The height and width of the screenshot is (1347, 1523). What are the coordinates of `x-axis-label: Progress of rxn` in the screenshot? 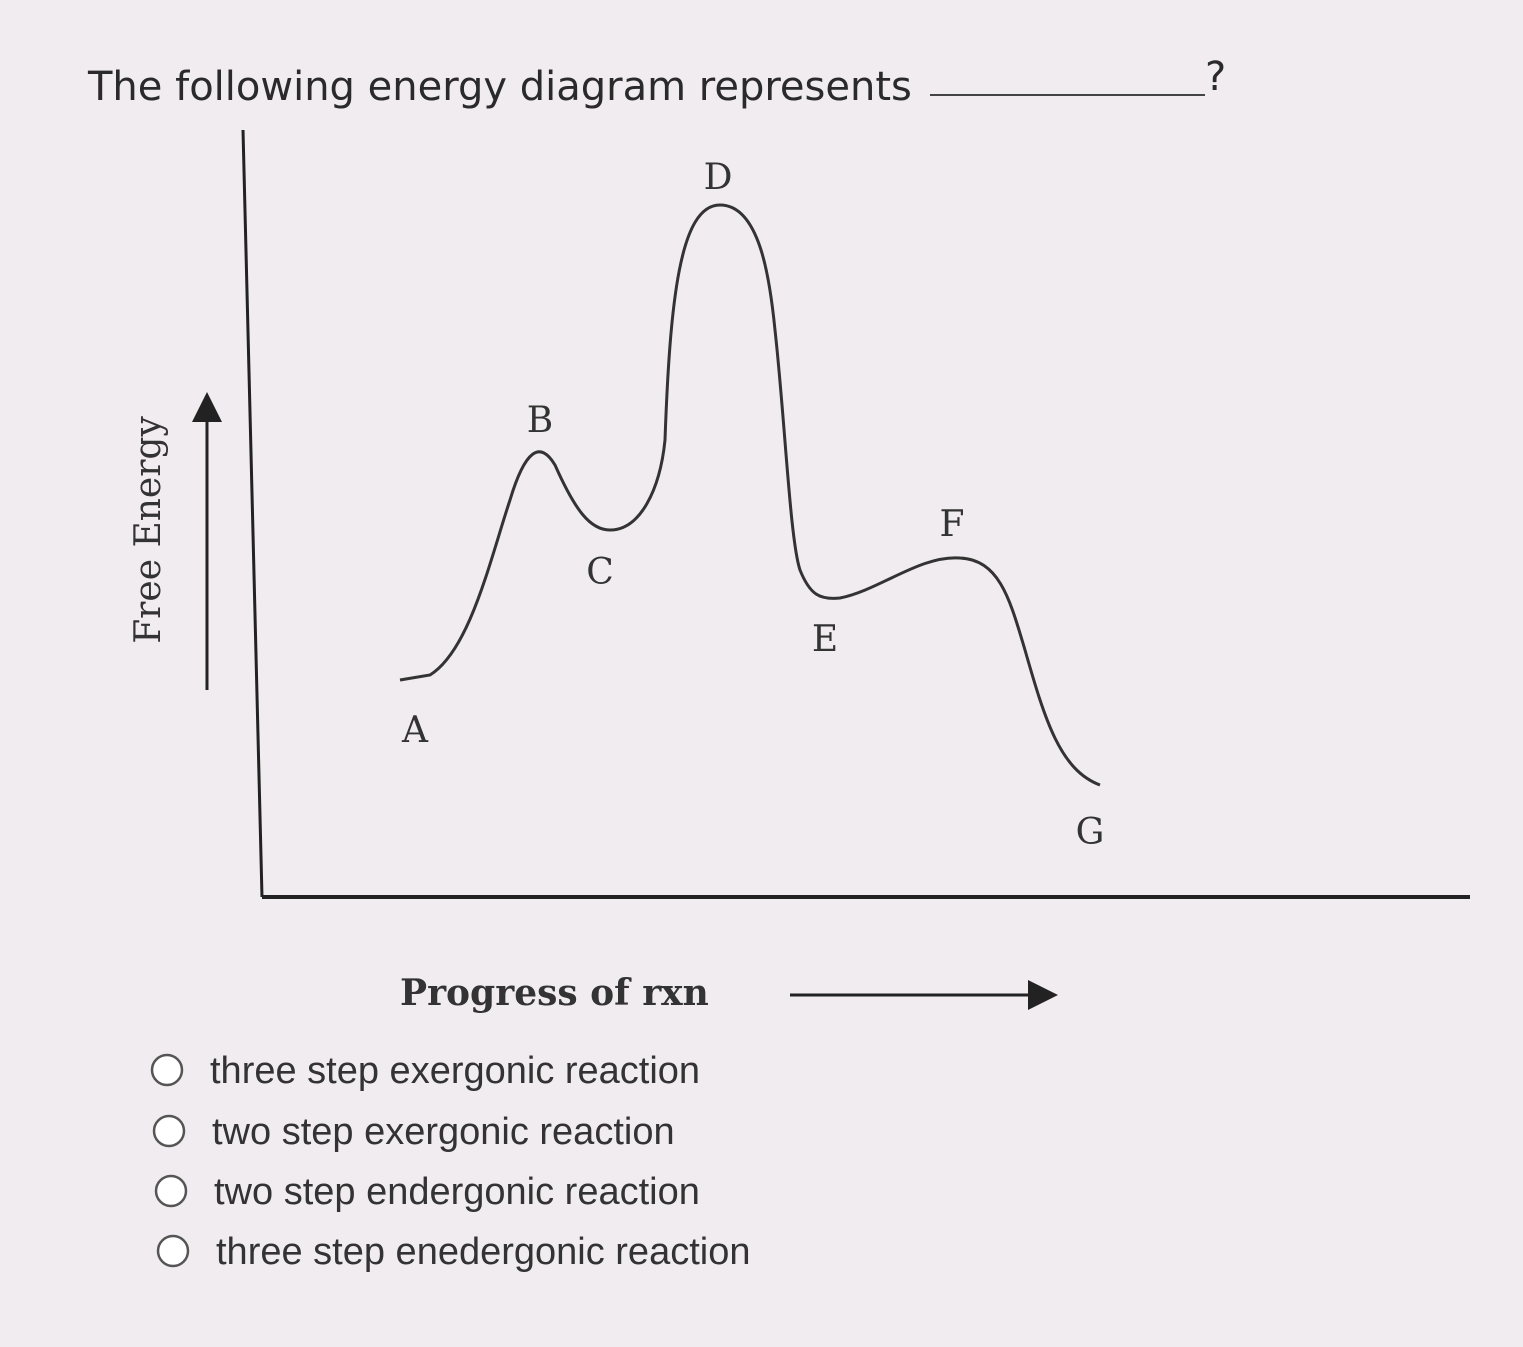 It's located at (554, 993).